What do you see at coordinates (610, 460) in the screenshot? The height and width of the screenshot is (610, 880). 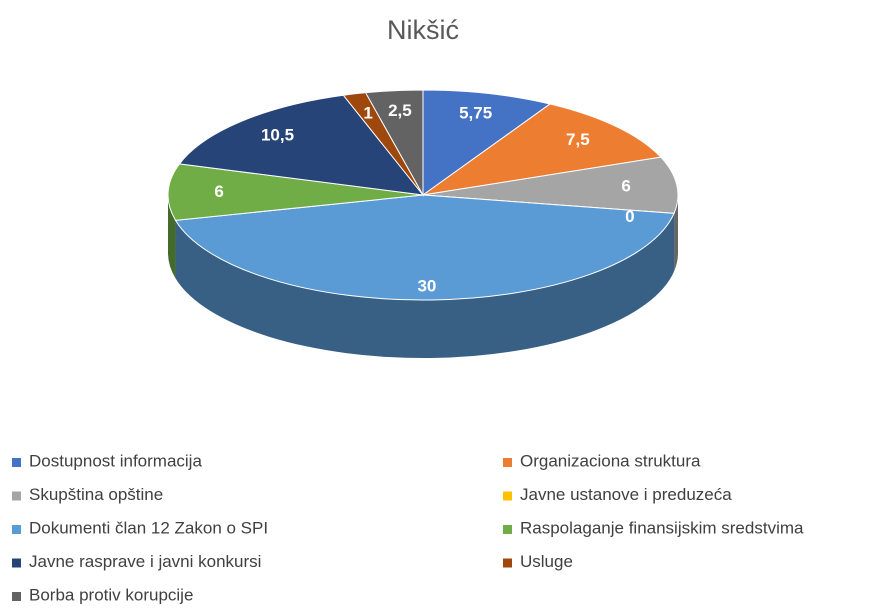 I see `legend-label: Organizaciona struktura` at bounding box center [610, 460].